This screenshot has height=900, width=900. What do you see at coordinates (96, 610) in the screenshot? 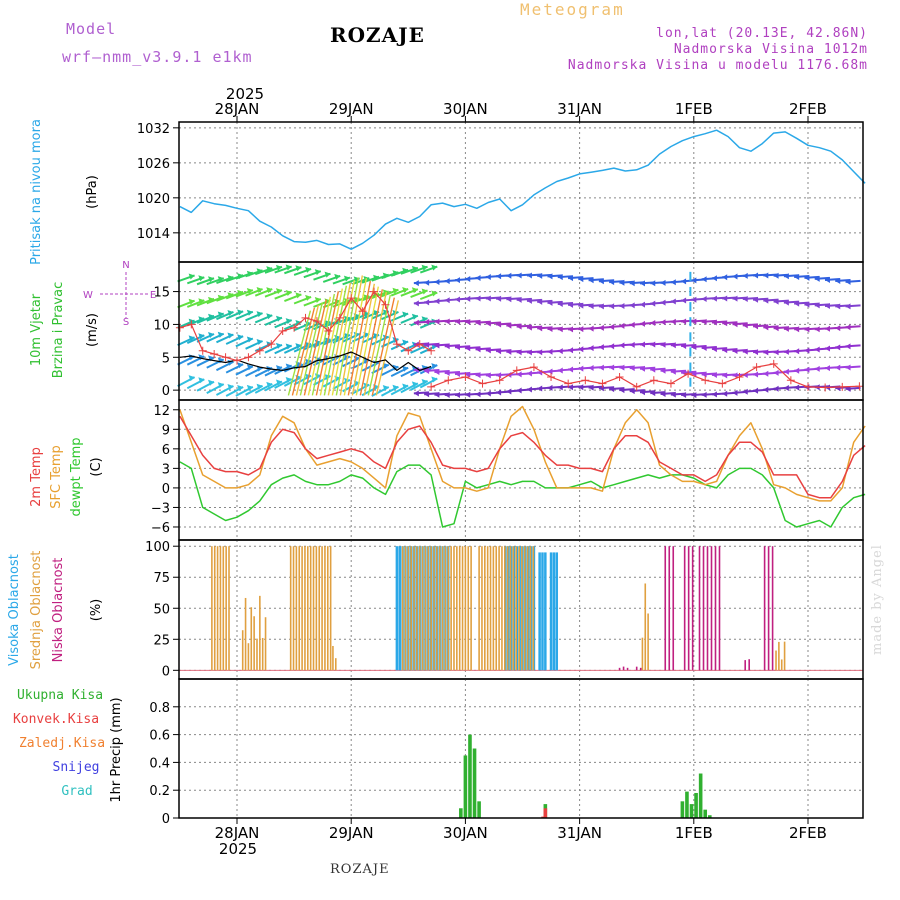
I see `cloud-unit: (%)` at bounding box center [96, 610].